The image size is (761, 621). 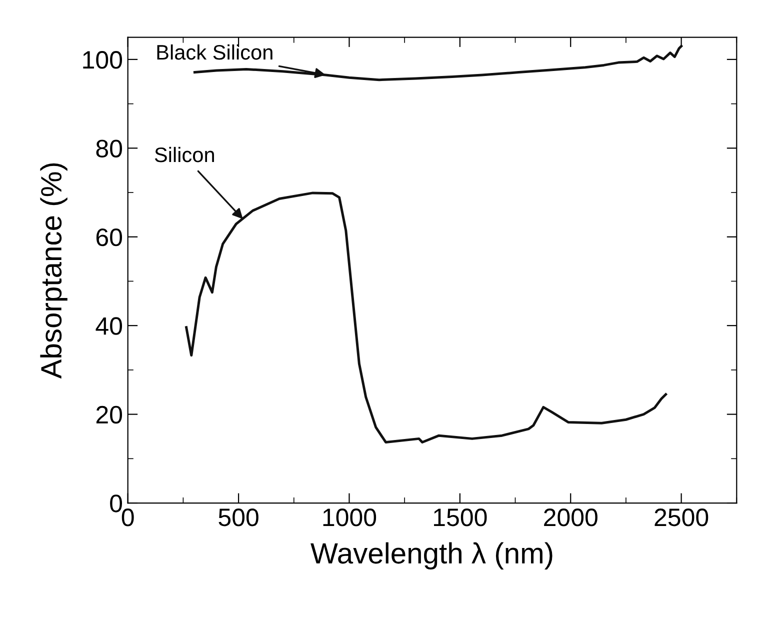 I want to click on x-tick-label: 500, so click(x=238, y=517).